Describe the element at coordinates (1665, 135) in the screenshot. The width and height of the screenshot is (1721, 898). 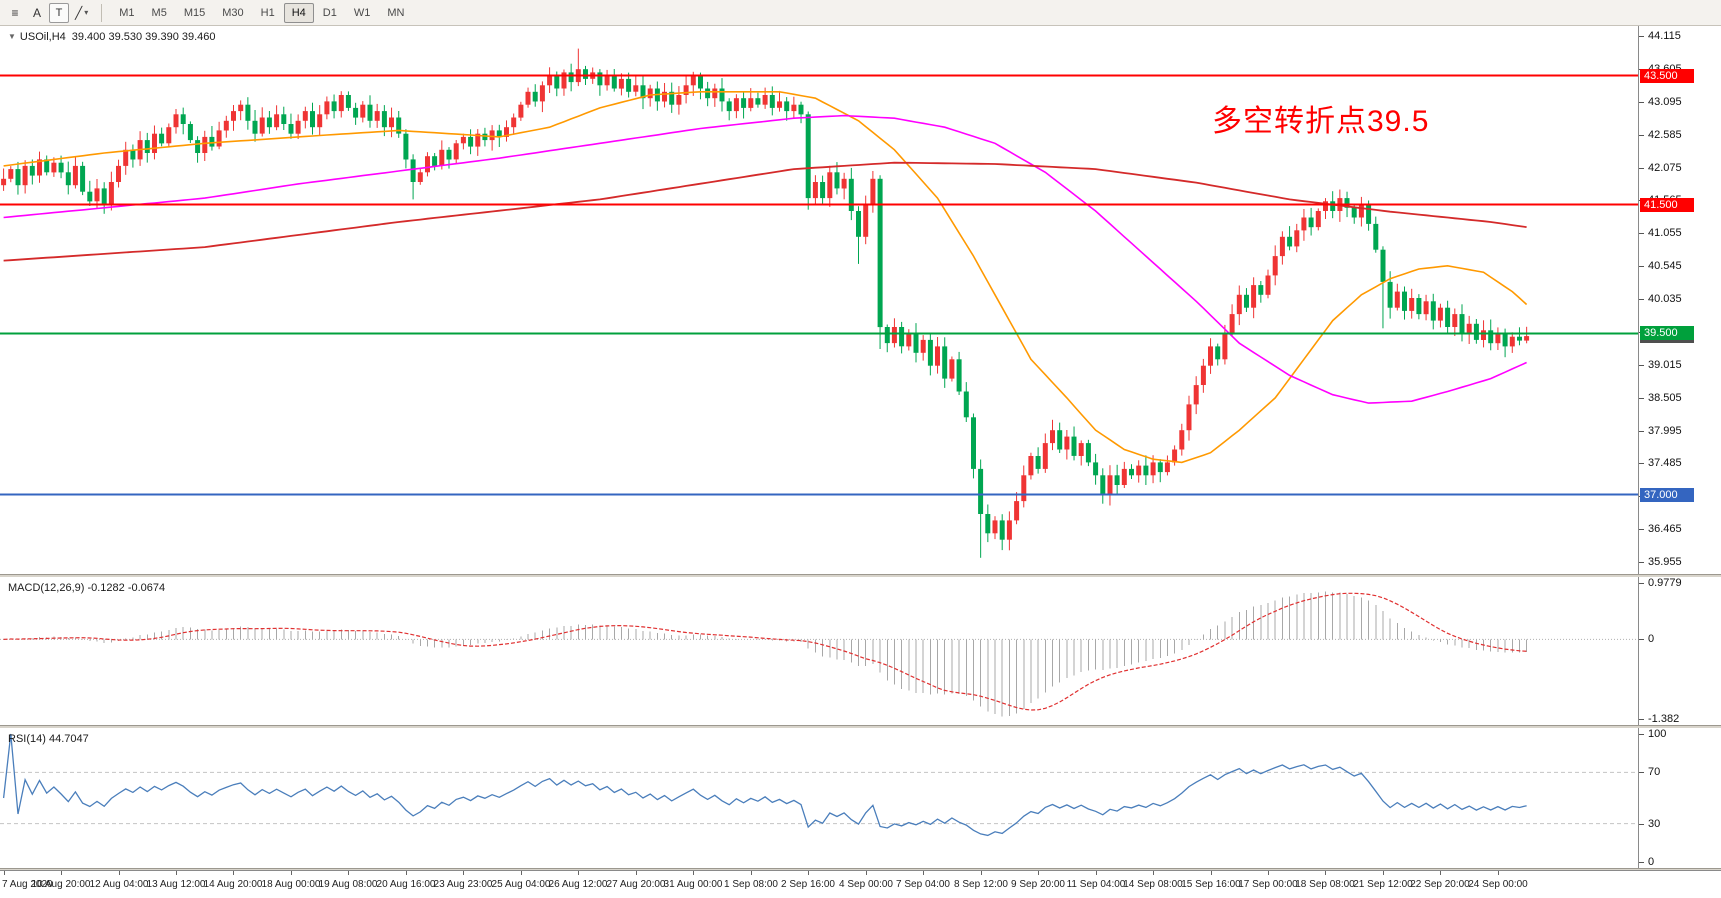
I see `price-axis-label: 42.585` at that location.